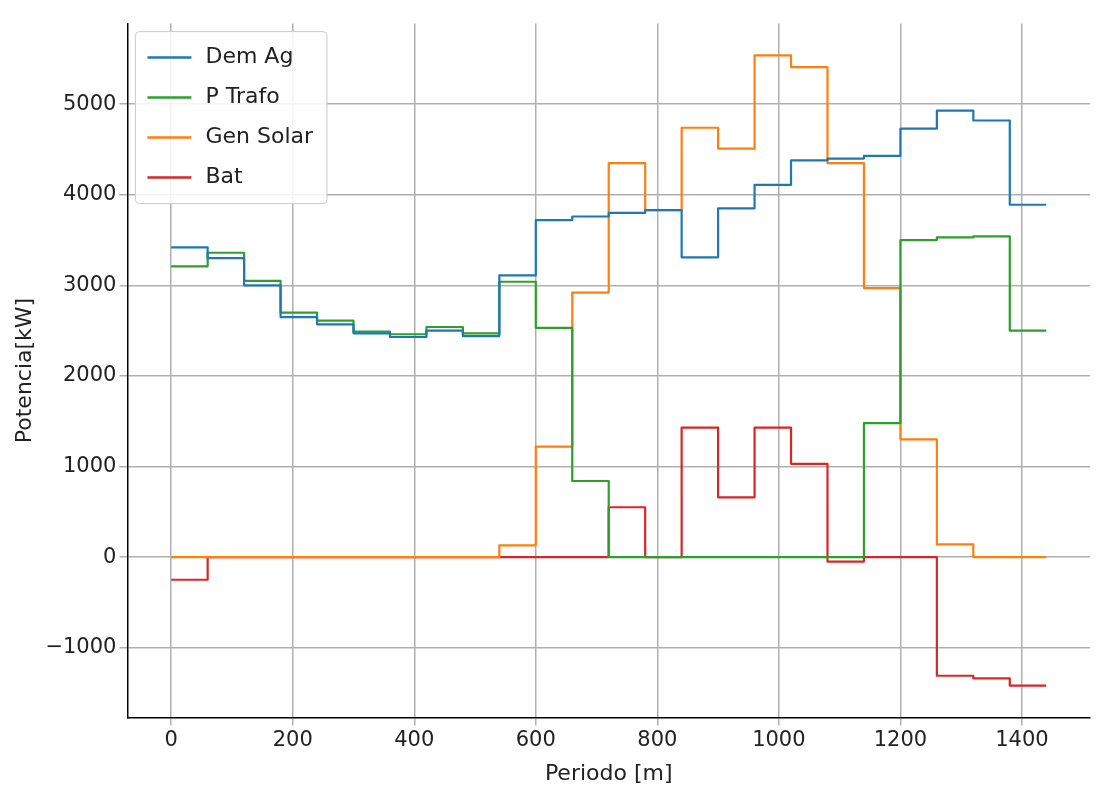 The image size is (1102, 799). I want to click on y-tick-label: −1000, so click(81, 646).